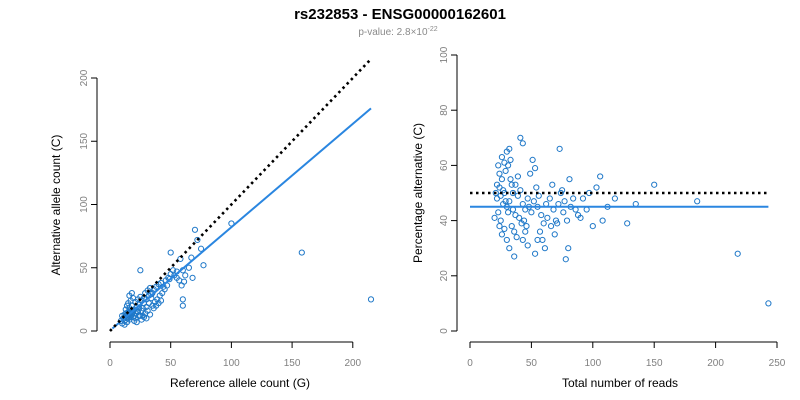 This screenshot has width=800, height=400. Describe the element at coordinates (352, 363) in the screenshot. I see `left-x-tick-label: 200` at that location.